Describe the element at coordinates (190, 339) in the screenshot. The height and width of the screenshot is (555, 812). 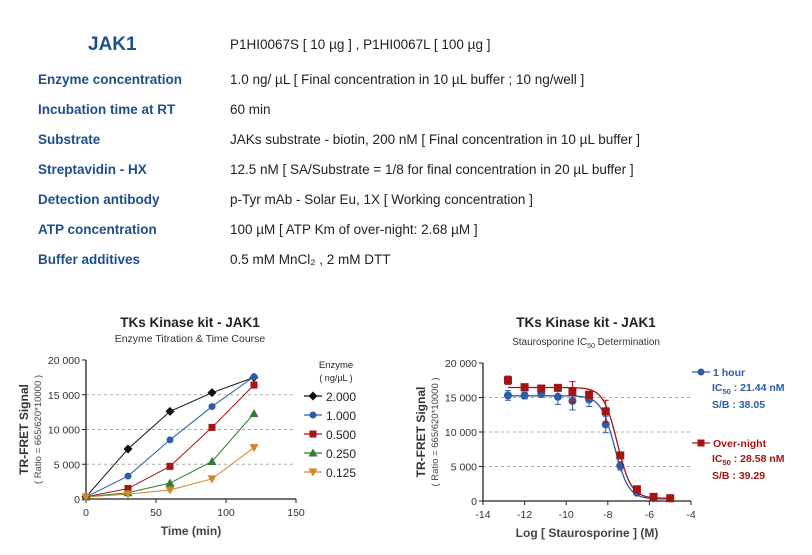
I see `chart-subtitle: Enzyme Titration & Time Course` at that location.